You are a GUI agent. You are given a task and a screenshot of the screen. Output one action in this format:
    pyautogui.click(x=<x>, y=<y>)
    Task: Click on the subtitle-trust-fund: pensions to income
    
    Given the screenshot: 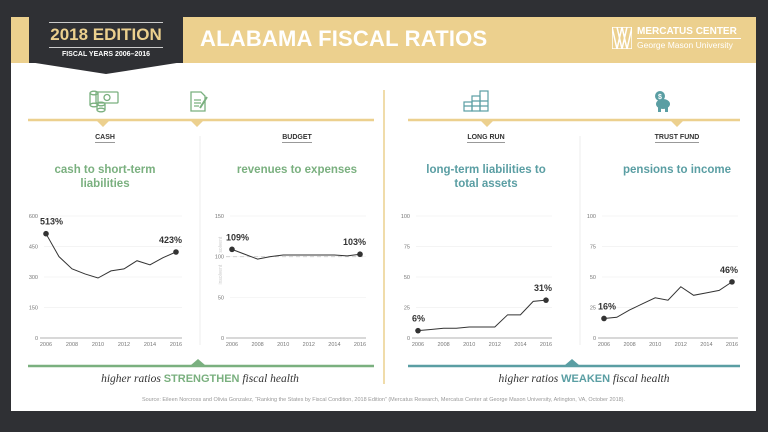 What is the action you would take?
    pyautogui.click(x=677, y=170)
    